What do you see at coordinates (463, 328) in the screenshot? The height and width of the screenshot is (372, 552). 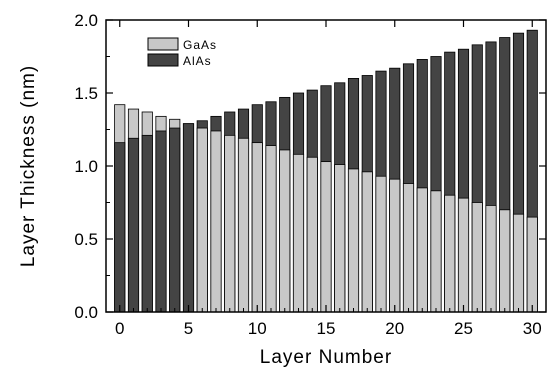 I see `x-tick-label: 25` at bounding box center [463, 328].